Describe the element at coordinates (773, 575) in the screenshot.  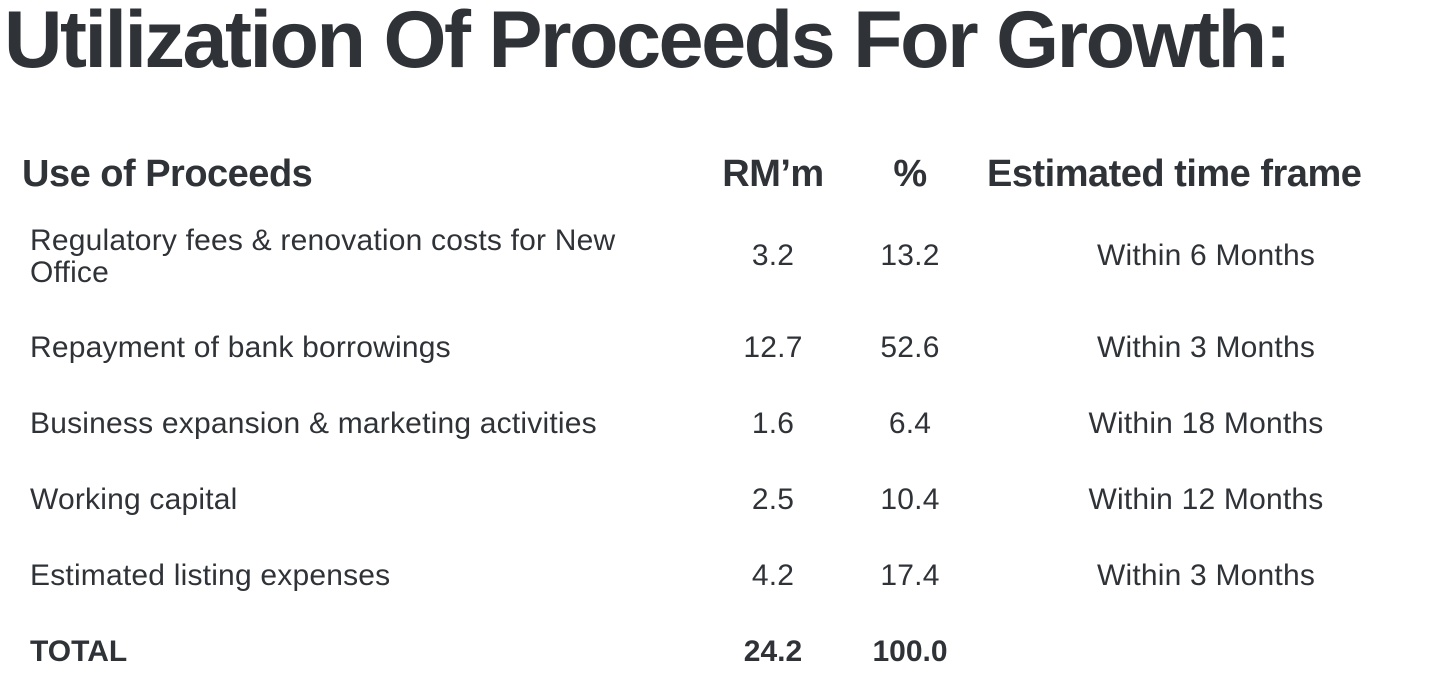
I see `table-row-rm: 4.2` at that location.